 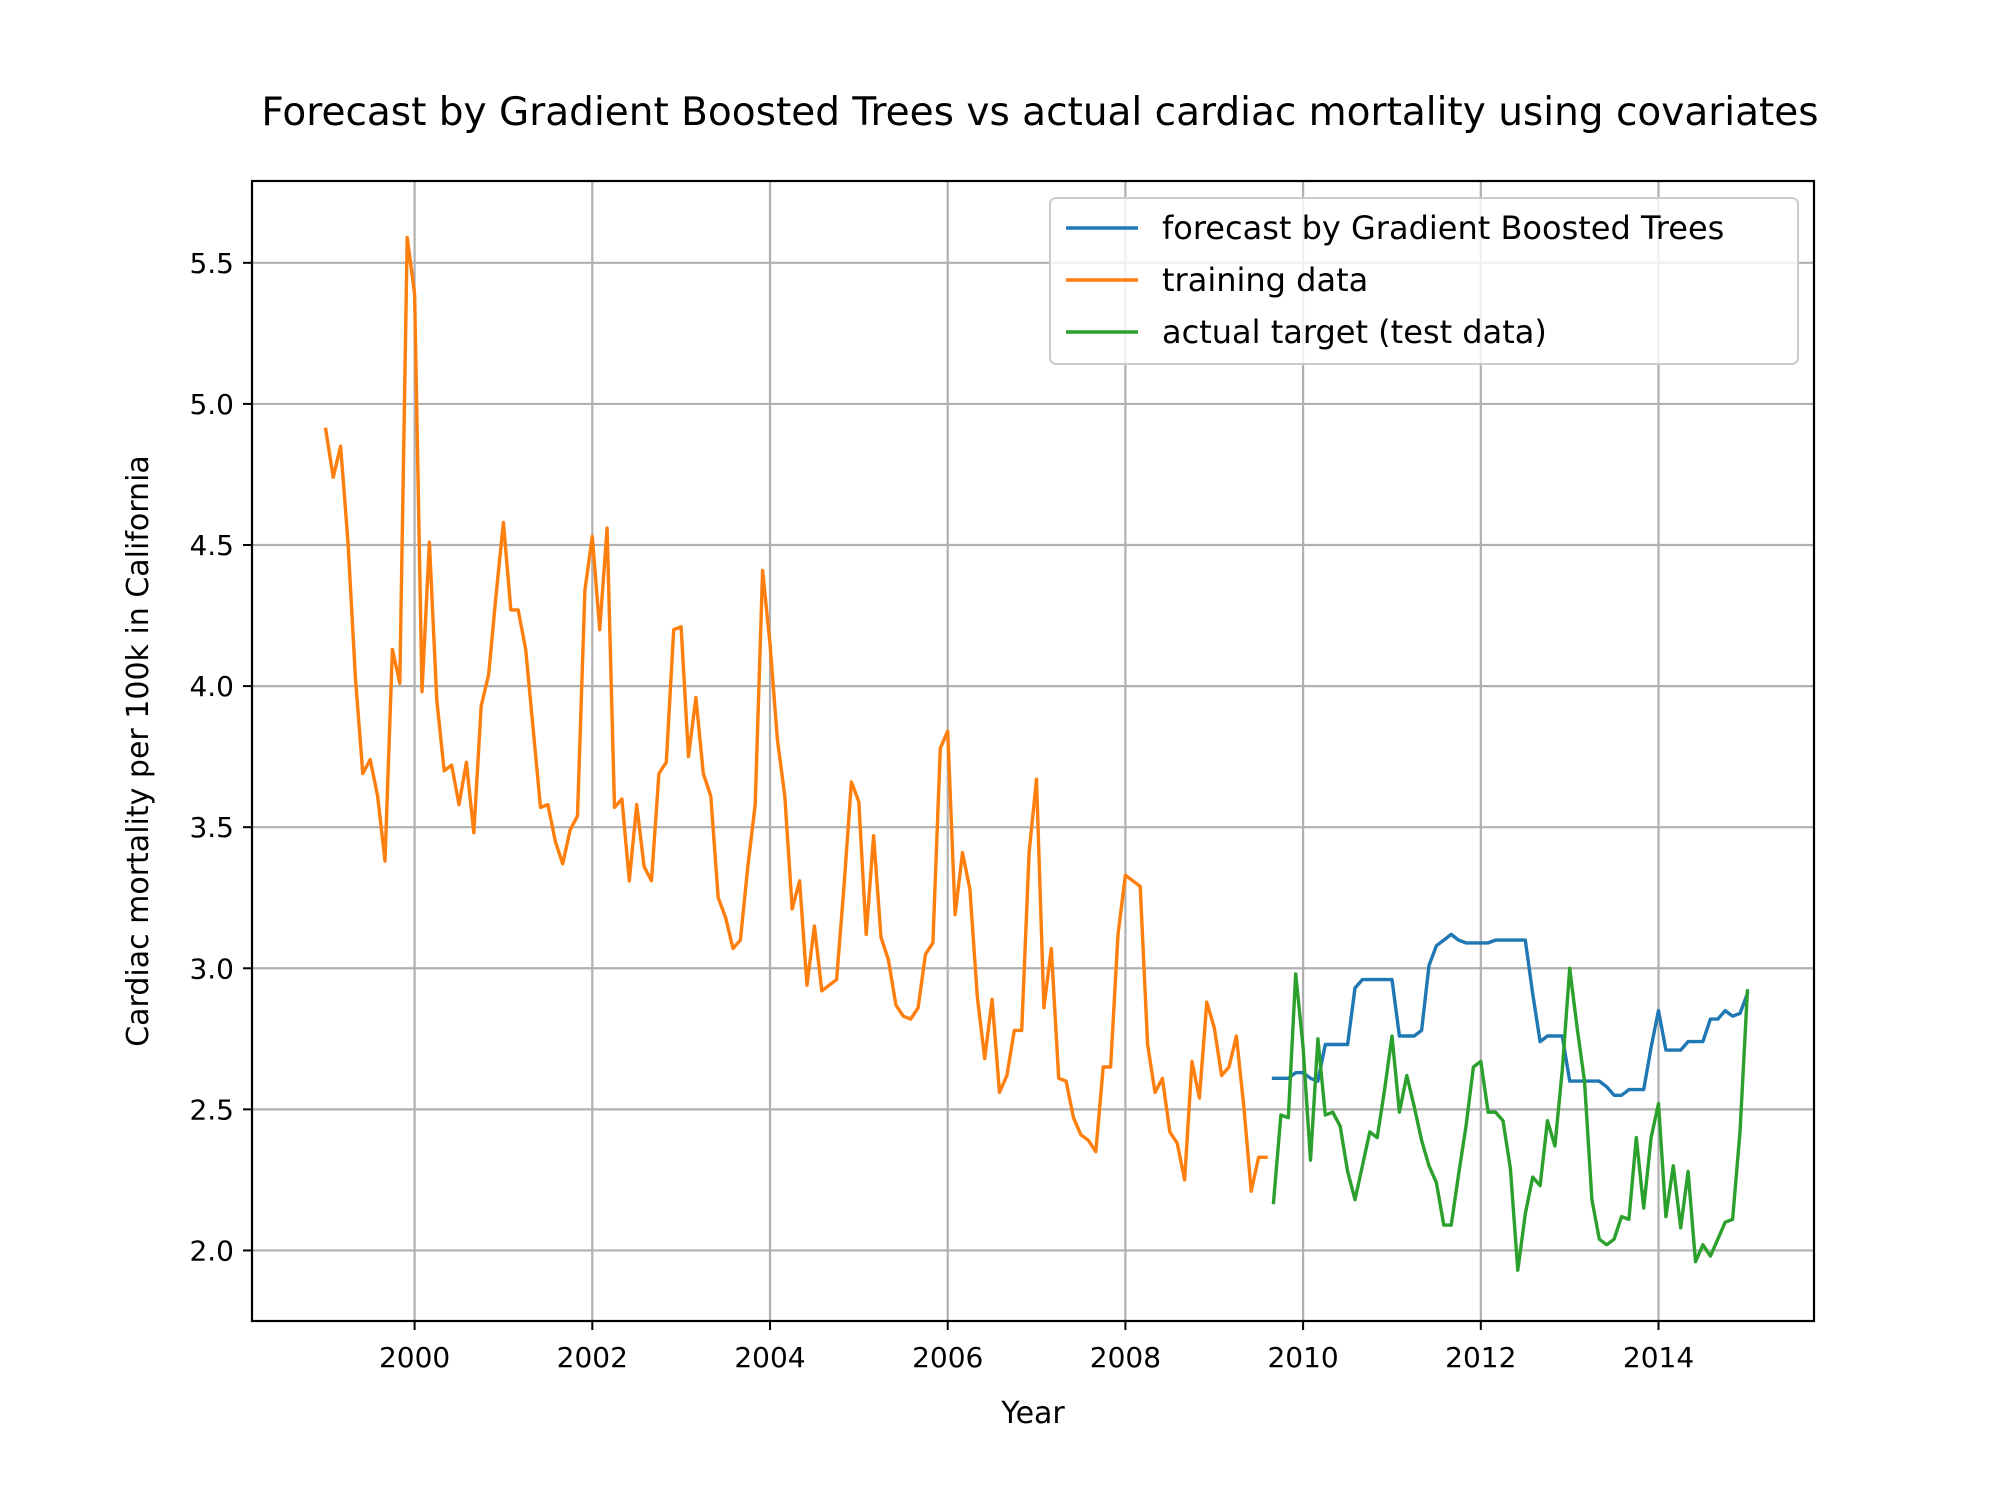 I want to click on y-axis-label: Cardiac mortality per 100k in California, so click(x=138, y=751).